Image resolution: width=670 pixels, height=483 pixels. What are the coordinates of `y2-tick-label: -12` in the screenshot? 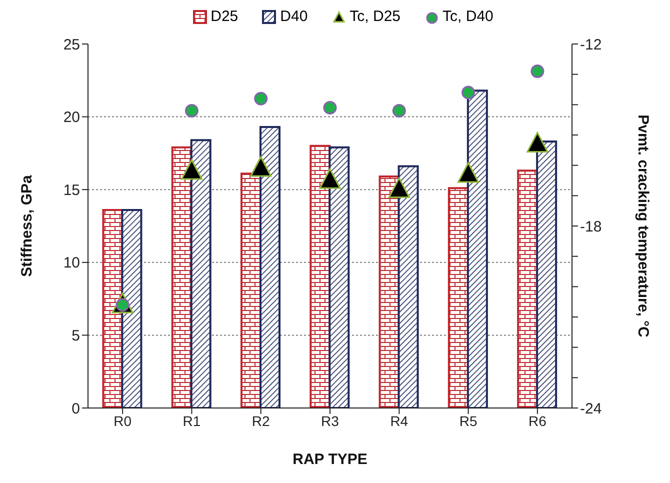 It's located at (591, 45).